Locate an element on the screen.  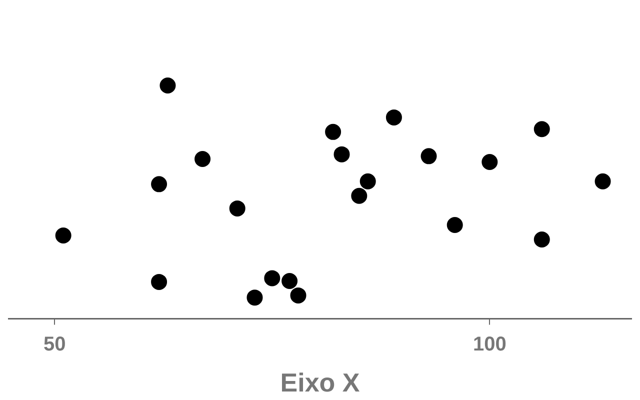
x-axis-title: Eixo X is located at coordinates (320, 383).